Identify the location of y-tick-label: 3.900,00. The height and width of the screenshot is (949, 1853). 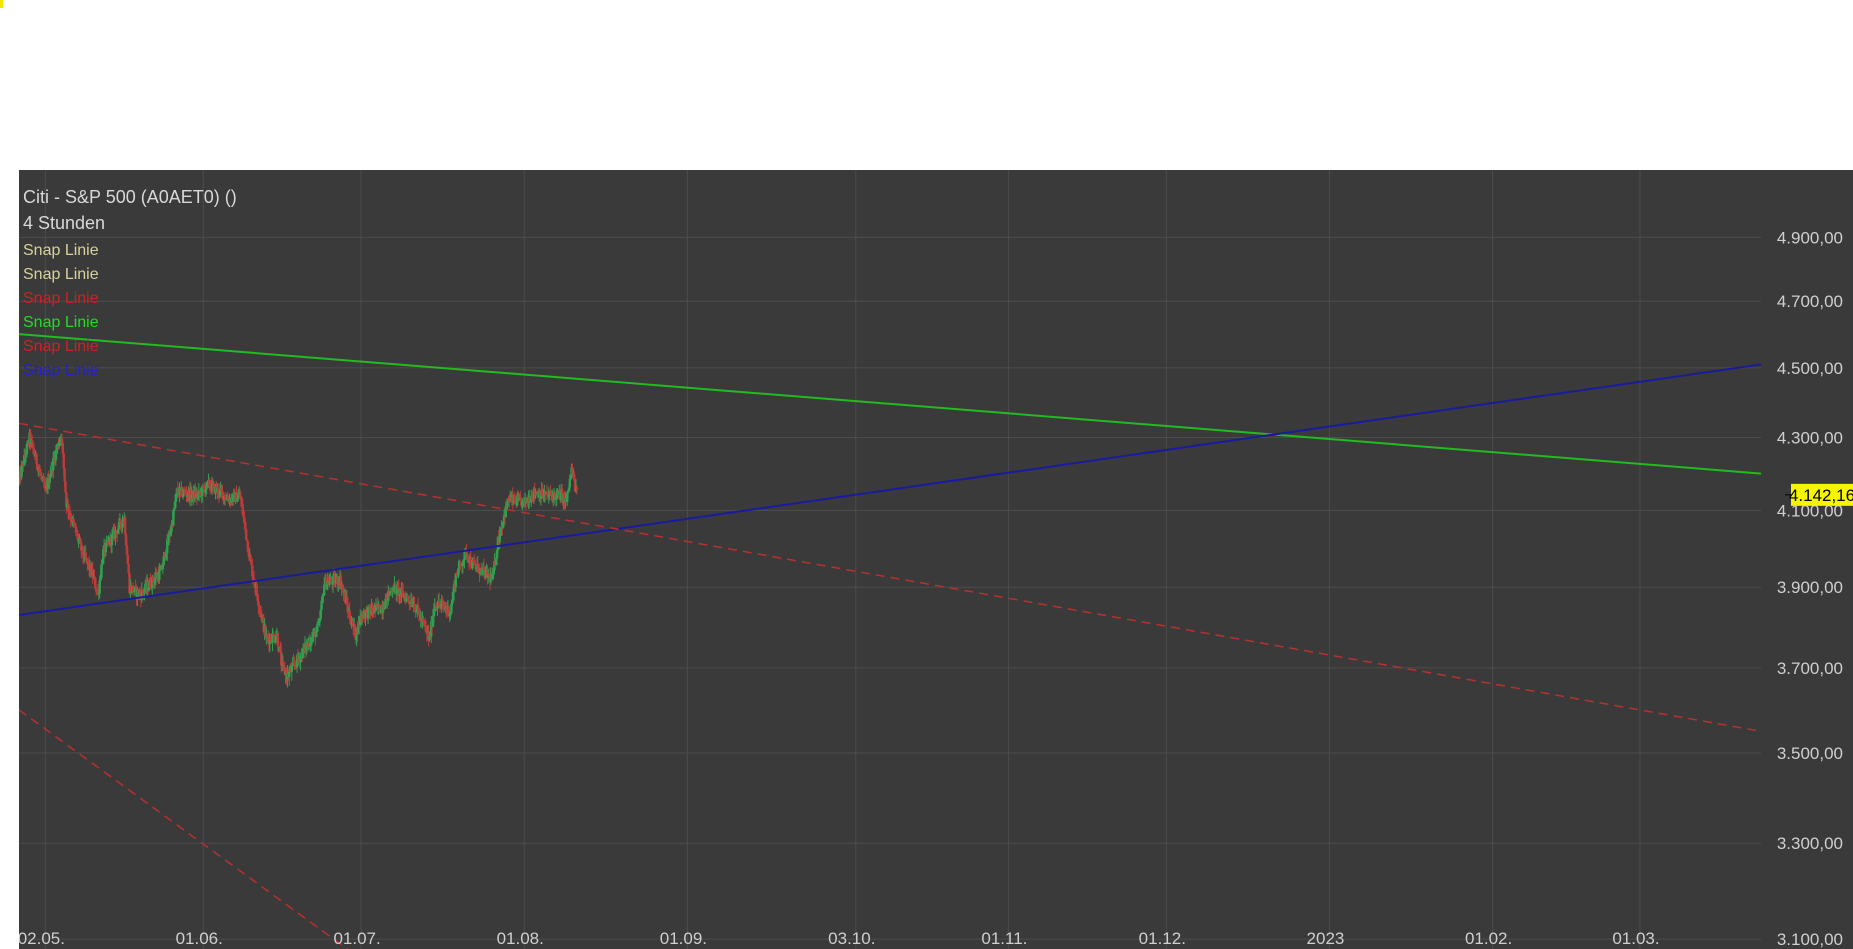
(1810, 587).